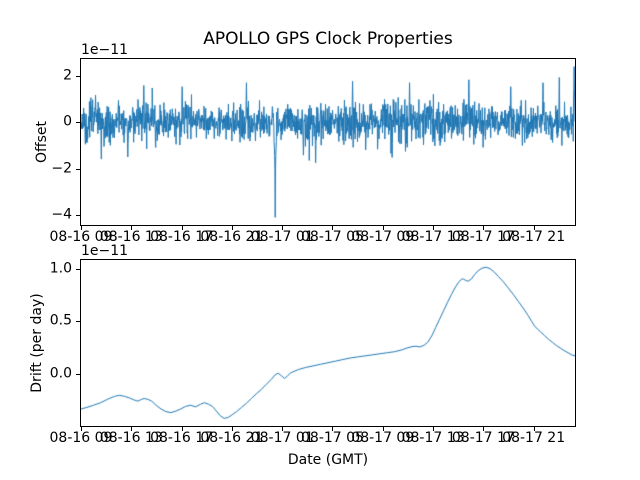 The width and height of the screenshot is (640, 480). Describe the element at coordinates (105, 251) in the screenshot. I see `drift-y-scale-exponent: 1e−11` at that location.